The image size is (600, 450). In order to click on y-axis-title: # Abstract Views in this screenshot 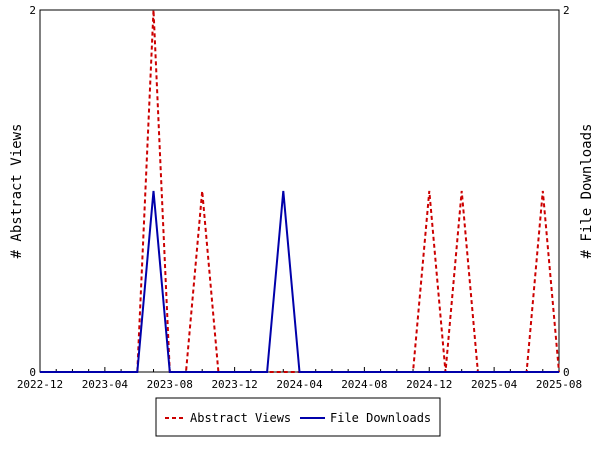, I will do `click(17, 191)`.